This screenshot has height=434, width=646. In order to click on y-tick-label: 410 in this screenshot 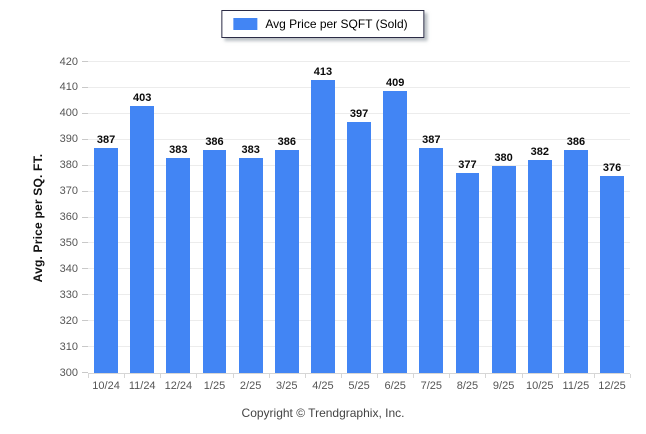, I will do `click(68, 87)`.